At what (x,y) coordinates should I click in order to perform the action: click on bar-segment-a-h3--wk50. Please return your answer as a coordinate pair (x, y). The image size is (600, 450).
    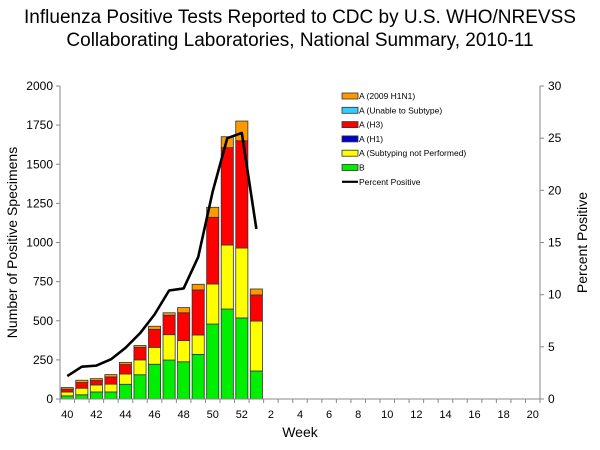
    Looking at the image, I should click on (213, 250).